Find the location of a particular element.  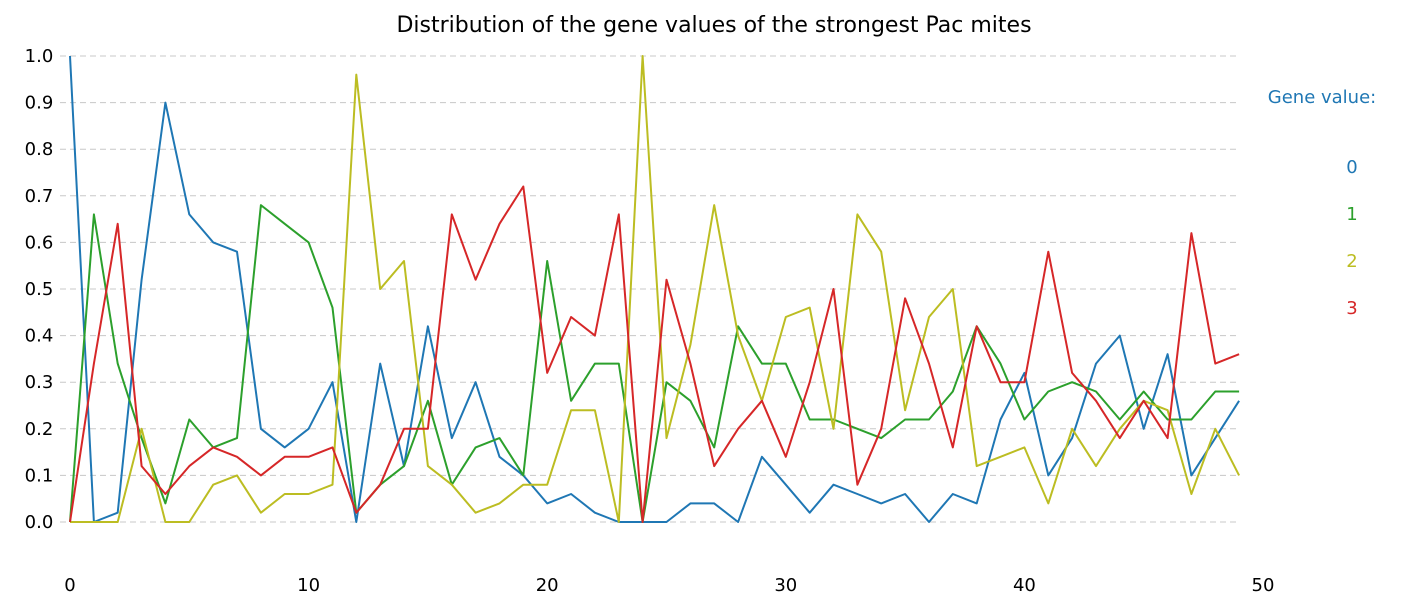

y-tick-label: 1.0 is located at coordinates (39, 56).